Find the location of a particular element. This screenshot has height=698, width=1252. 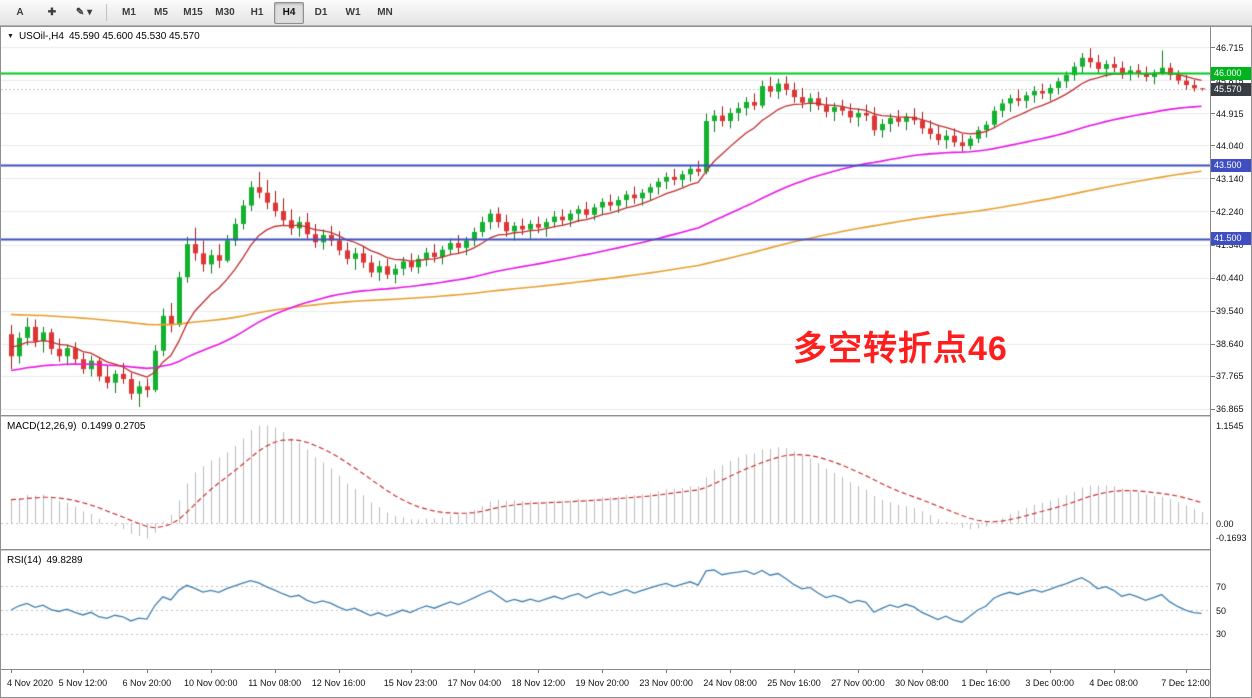

price-axis-label: 43.140 is located at coordinates (1230, 178).